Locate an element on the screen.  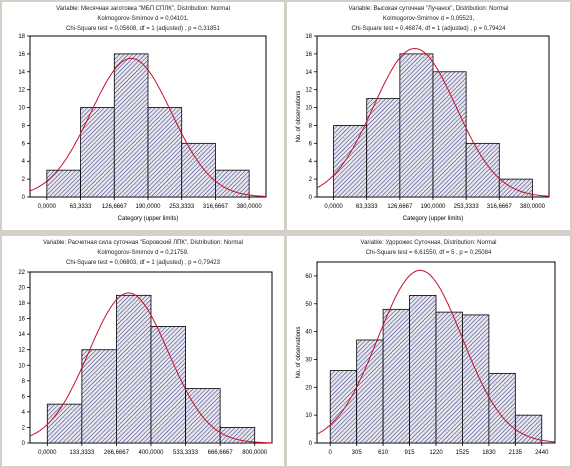
x-tick-label: 305 is located at coordinates (357, 453).